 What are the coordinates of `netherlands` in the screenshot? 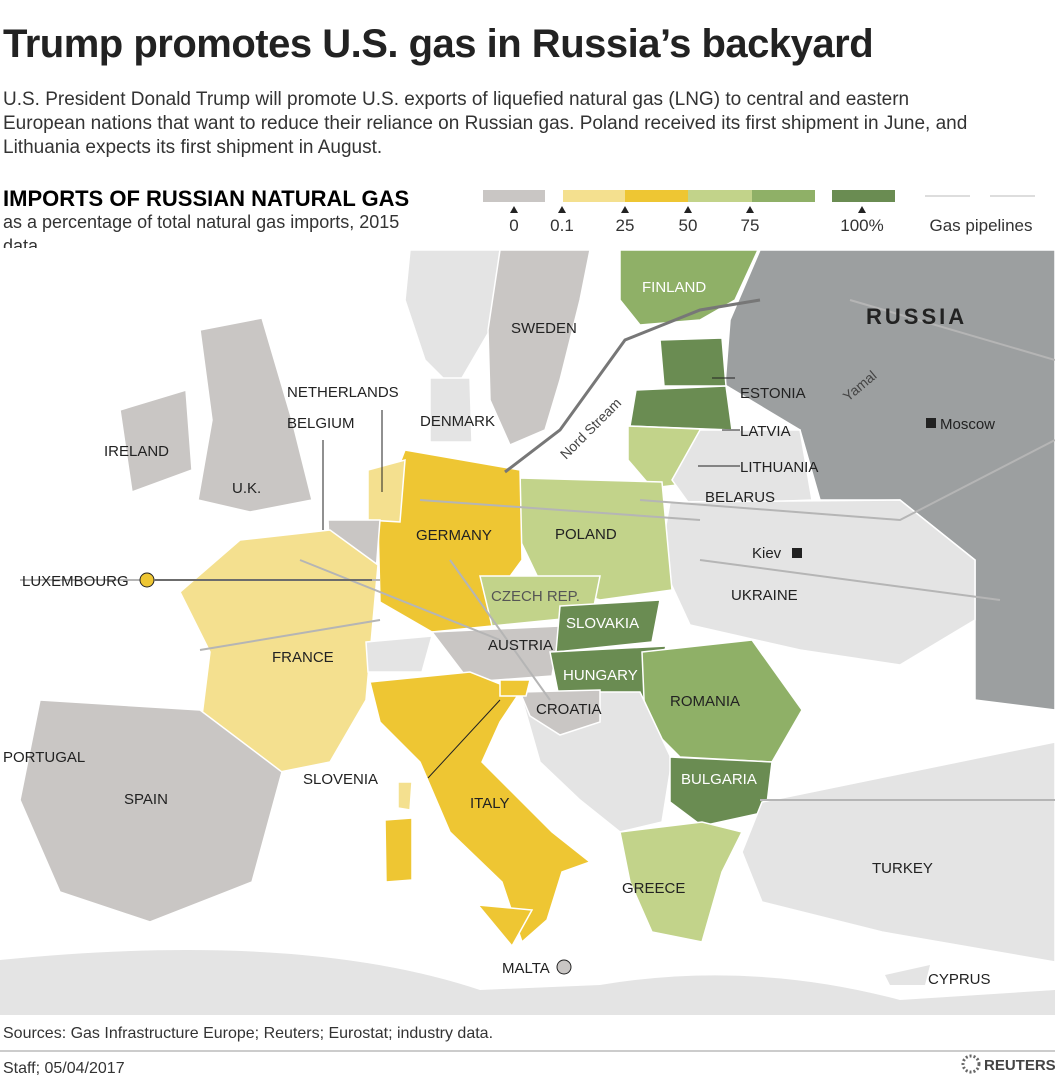 It's located at (386, 490).